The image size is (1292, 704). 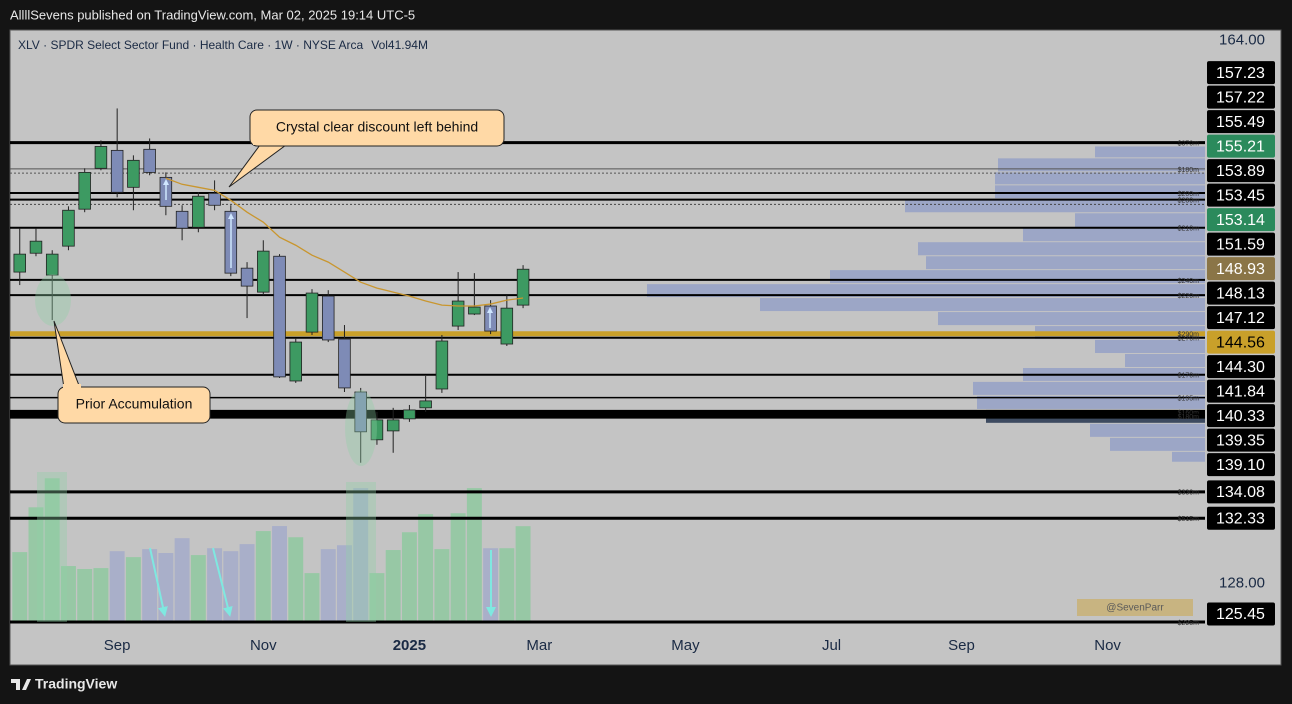 What do you see at coordinates (1240, 518) in the screenshot?
I see `price-label: 132.33` at bounding box center [1240, 518].